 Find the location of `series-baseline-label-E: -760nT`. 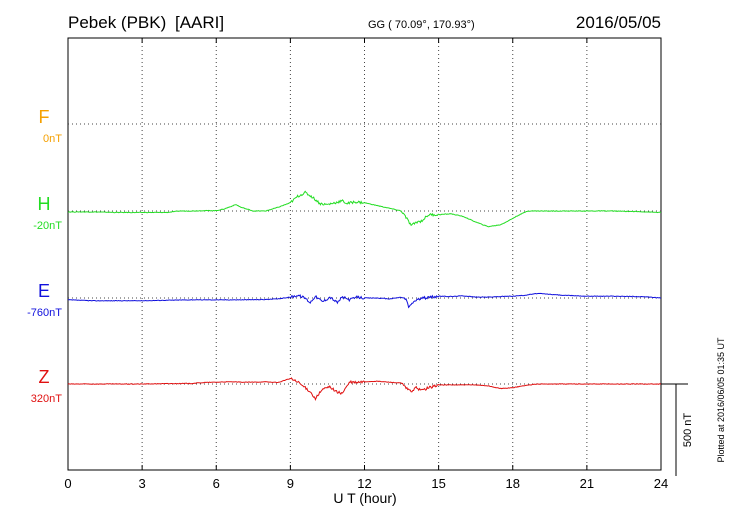

series-baseline-label-E: -760nT is located at coordinates (44, 313).